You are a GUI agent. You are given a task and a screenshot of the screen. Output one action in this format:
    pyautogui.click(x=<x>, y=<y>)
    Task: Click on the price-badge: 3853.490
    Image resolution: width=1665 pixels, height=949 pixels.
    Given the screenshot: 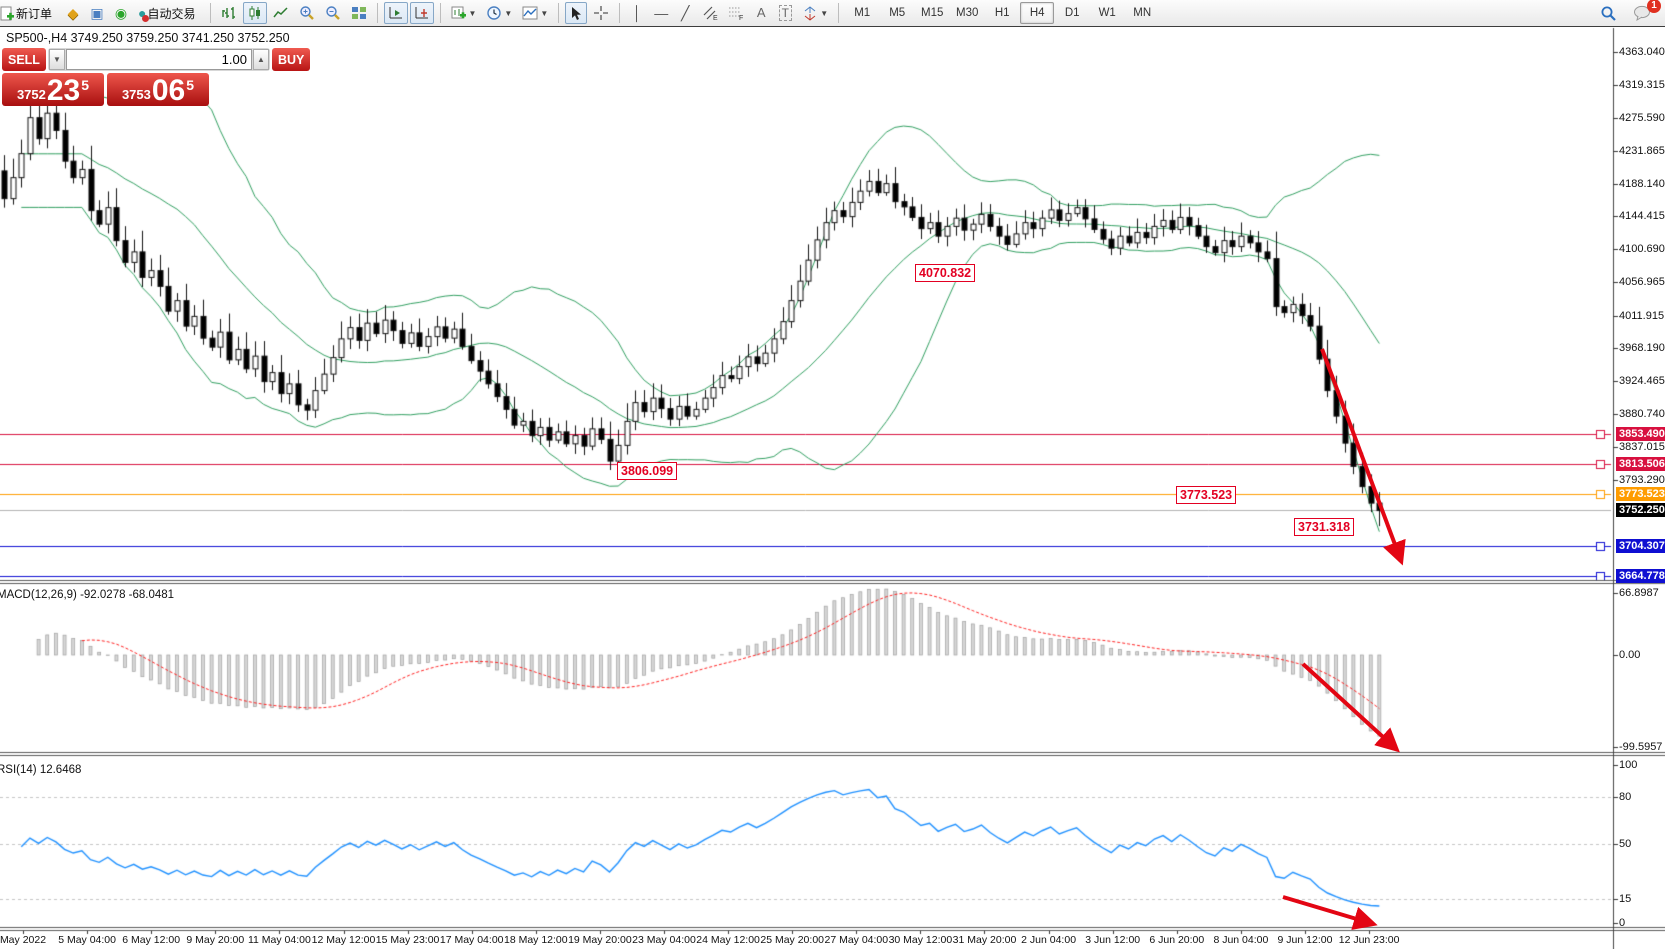 What is the action you would take?
    pyautogui.click(x=1640, y=434)
    